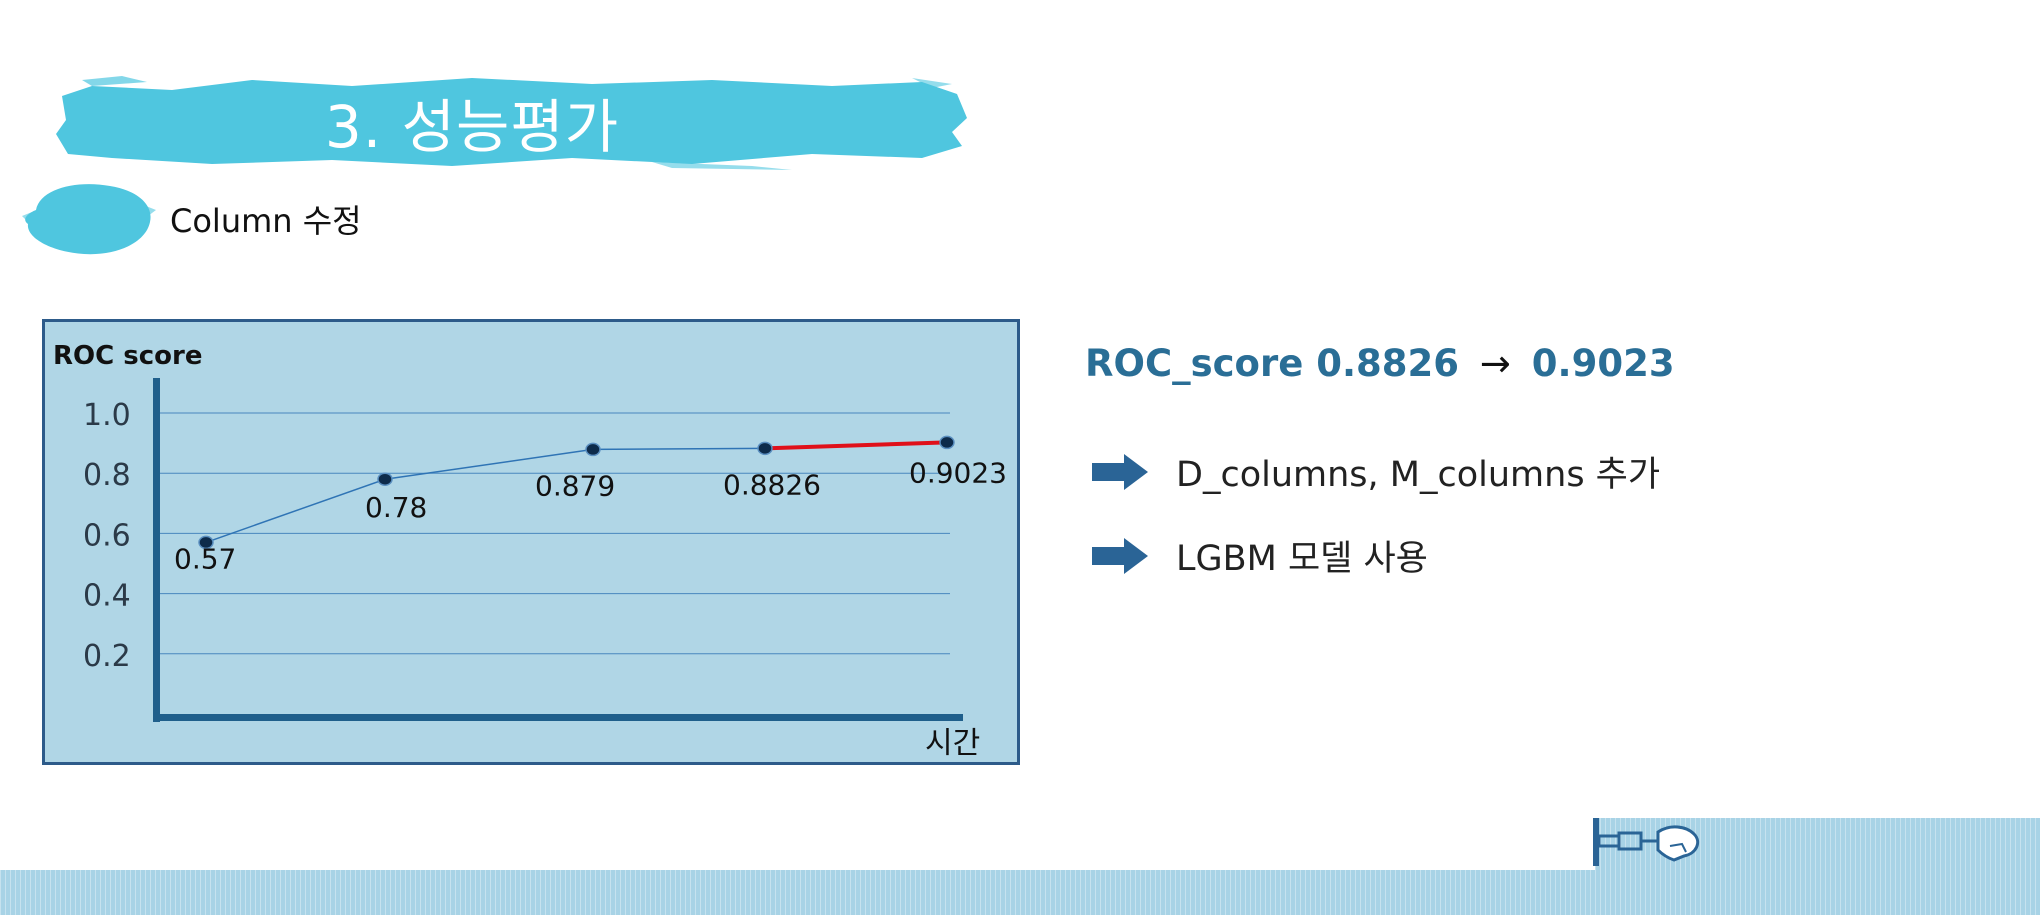 This screenshot has width=2040, height=915. I want to click on paint-blob-icon, so click(88, 218).